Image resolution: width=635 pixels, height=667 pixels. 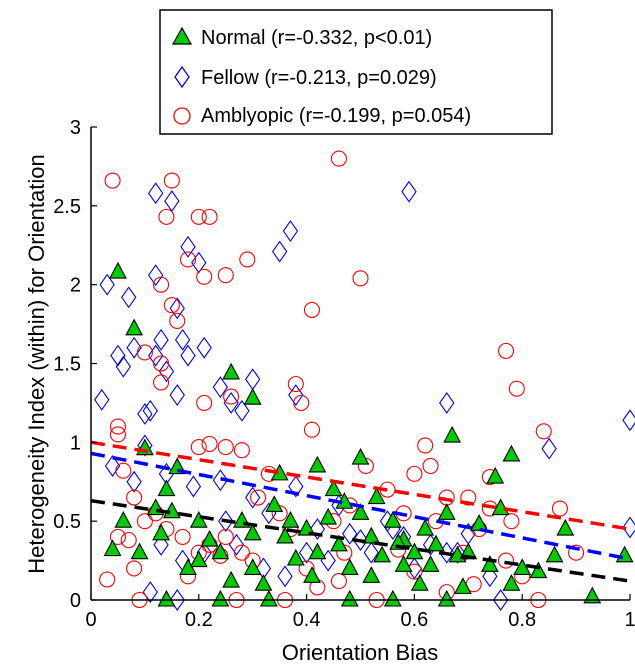 What do you see at coordinates (199, 620) in the screenshot?
I see `x-tick-label: 0.2` at bounding box center [199, 620].